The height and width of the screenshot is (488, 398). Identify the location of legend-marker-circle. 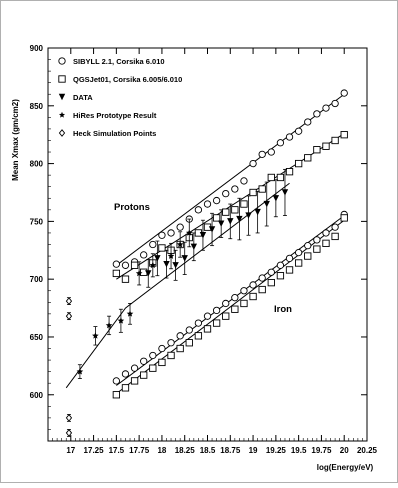
(62, 61).